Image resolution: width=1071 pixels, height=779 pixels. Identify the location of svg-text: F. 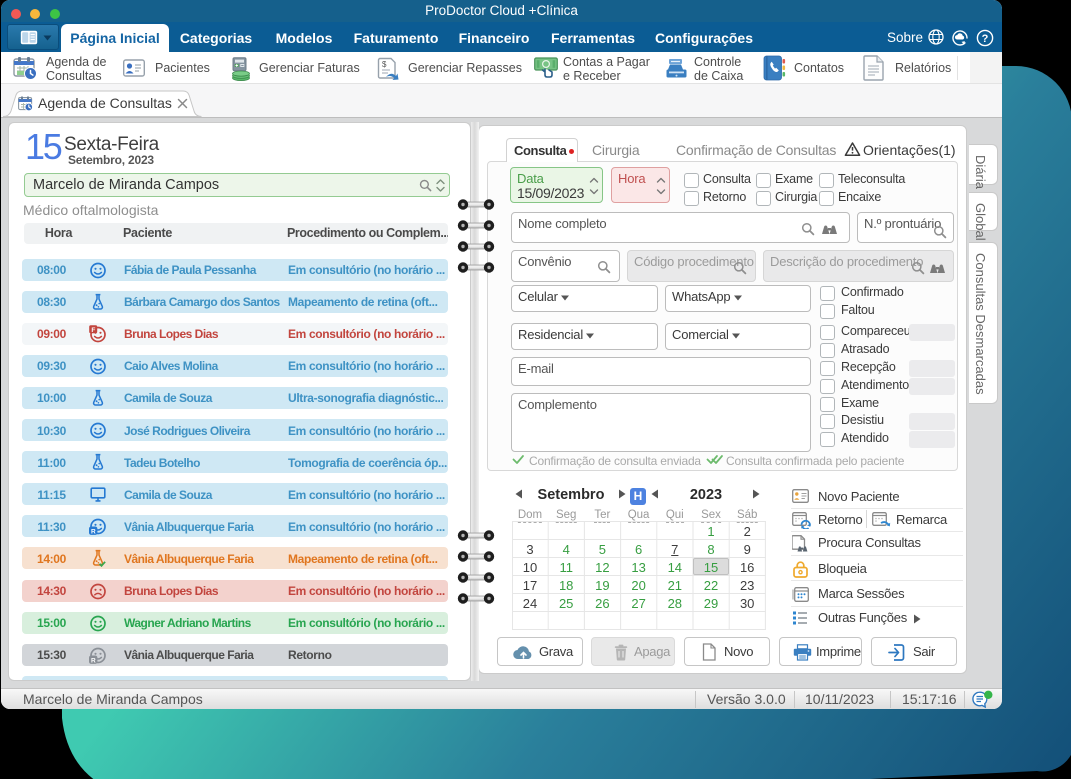
(93, 329).